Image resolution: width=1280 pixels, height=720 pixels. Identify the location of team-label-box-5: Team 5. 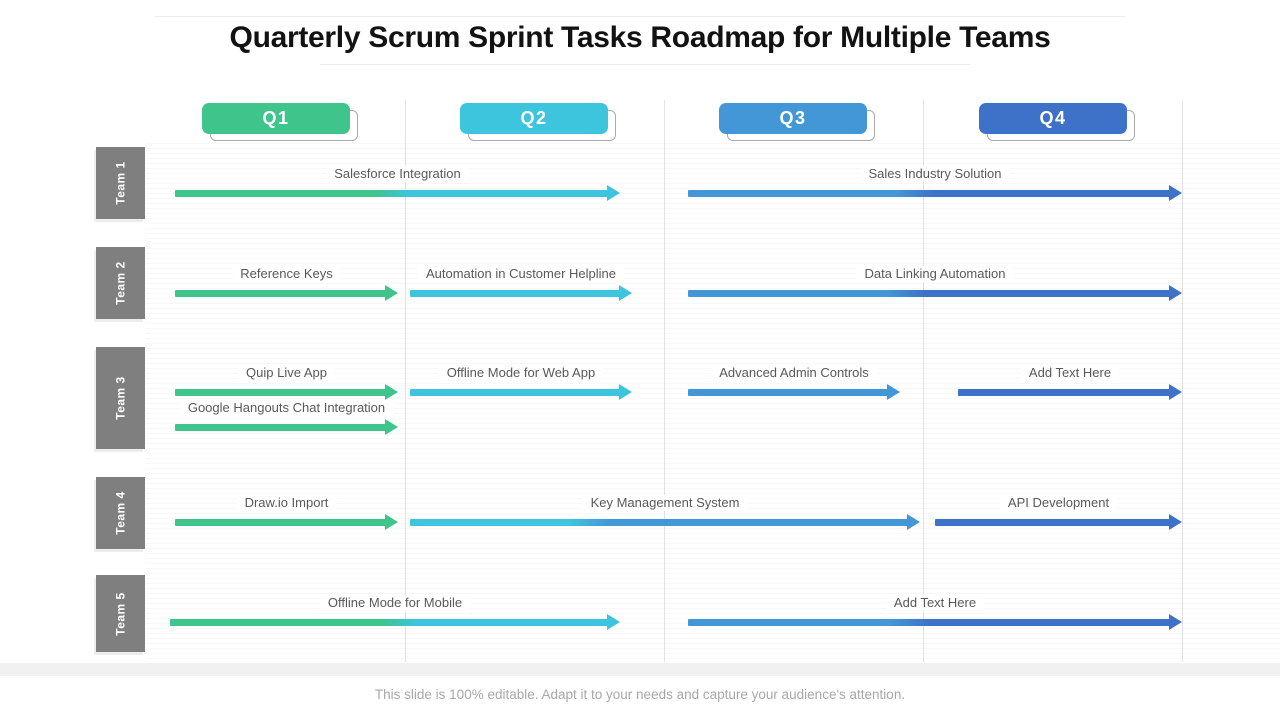
(120, 613).